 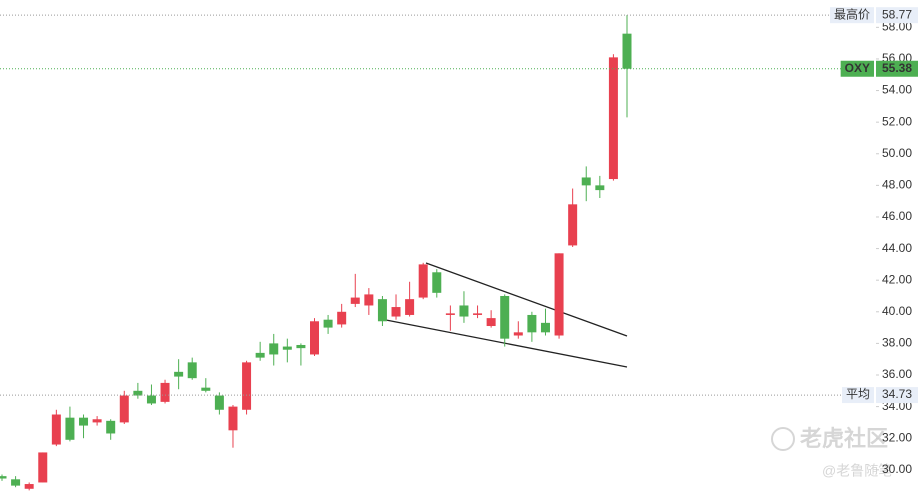 I want to click on y-tick-label: 42.00, so click(x=897, y=279).